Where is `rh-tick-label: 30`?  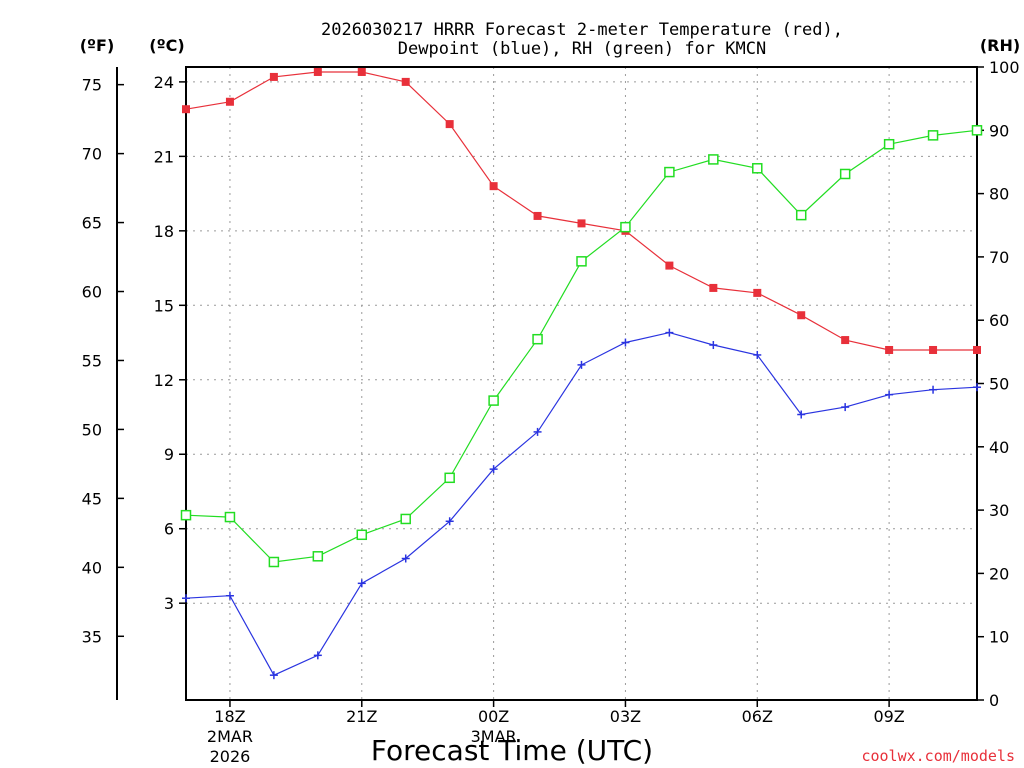 rh-tick-label: 30 is located at coordinates (999, 510).